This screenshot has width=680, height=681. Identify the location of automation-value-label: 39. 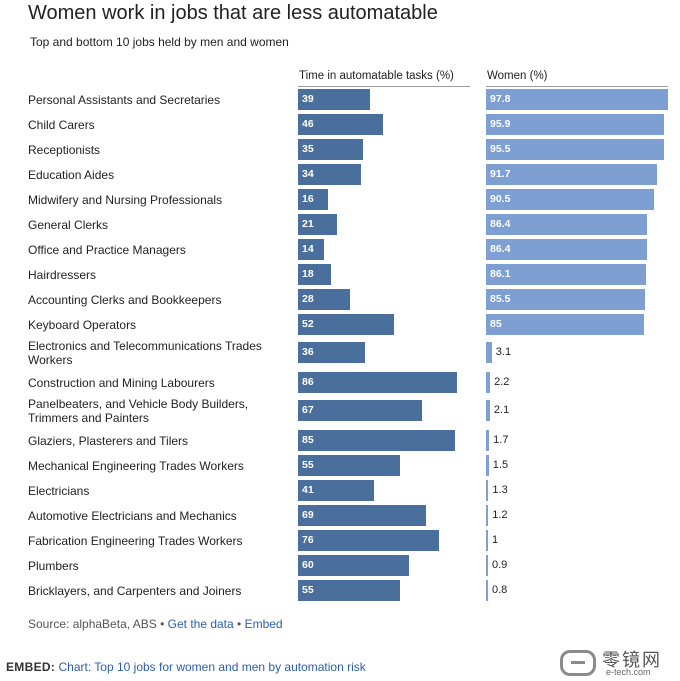
(308, 99).